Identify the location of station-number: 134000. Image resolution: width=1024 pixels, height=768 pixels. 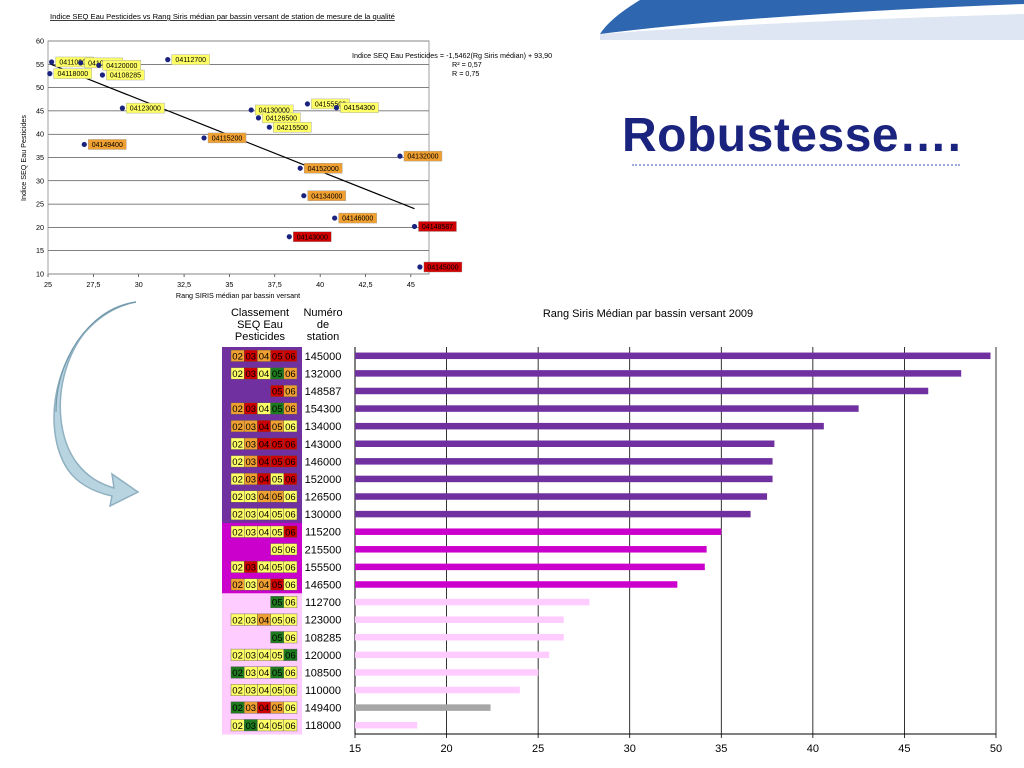
(323, 427).